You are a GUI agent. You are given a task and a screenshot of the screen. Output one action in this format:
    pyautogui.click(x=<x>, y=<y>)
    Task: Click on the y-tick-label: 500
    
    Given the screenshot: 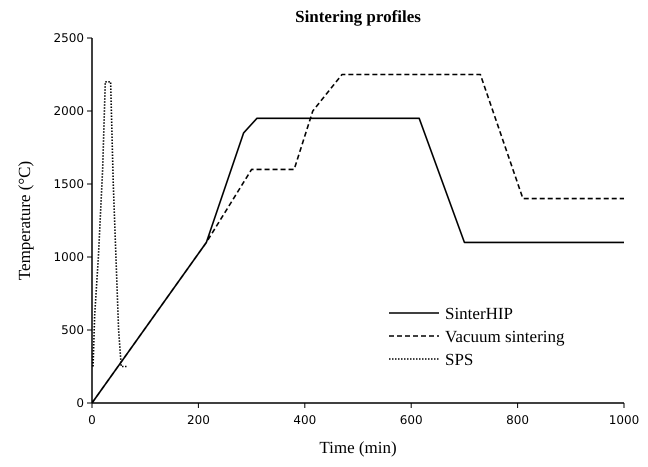 What is the action you would take?
    pyautogui.click(x=72, y=330)
    